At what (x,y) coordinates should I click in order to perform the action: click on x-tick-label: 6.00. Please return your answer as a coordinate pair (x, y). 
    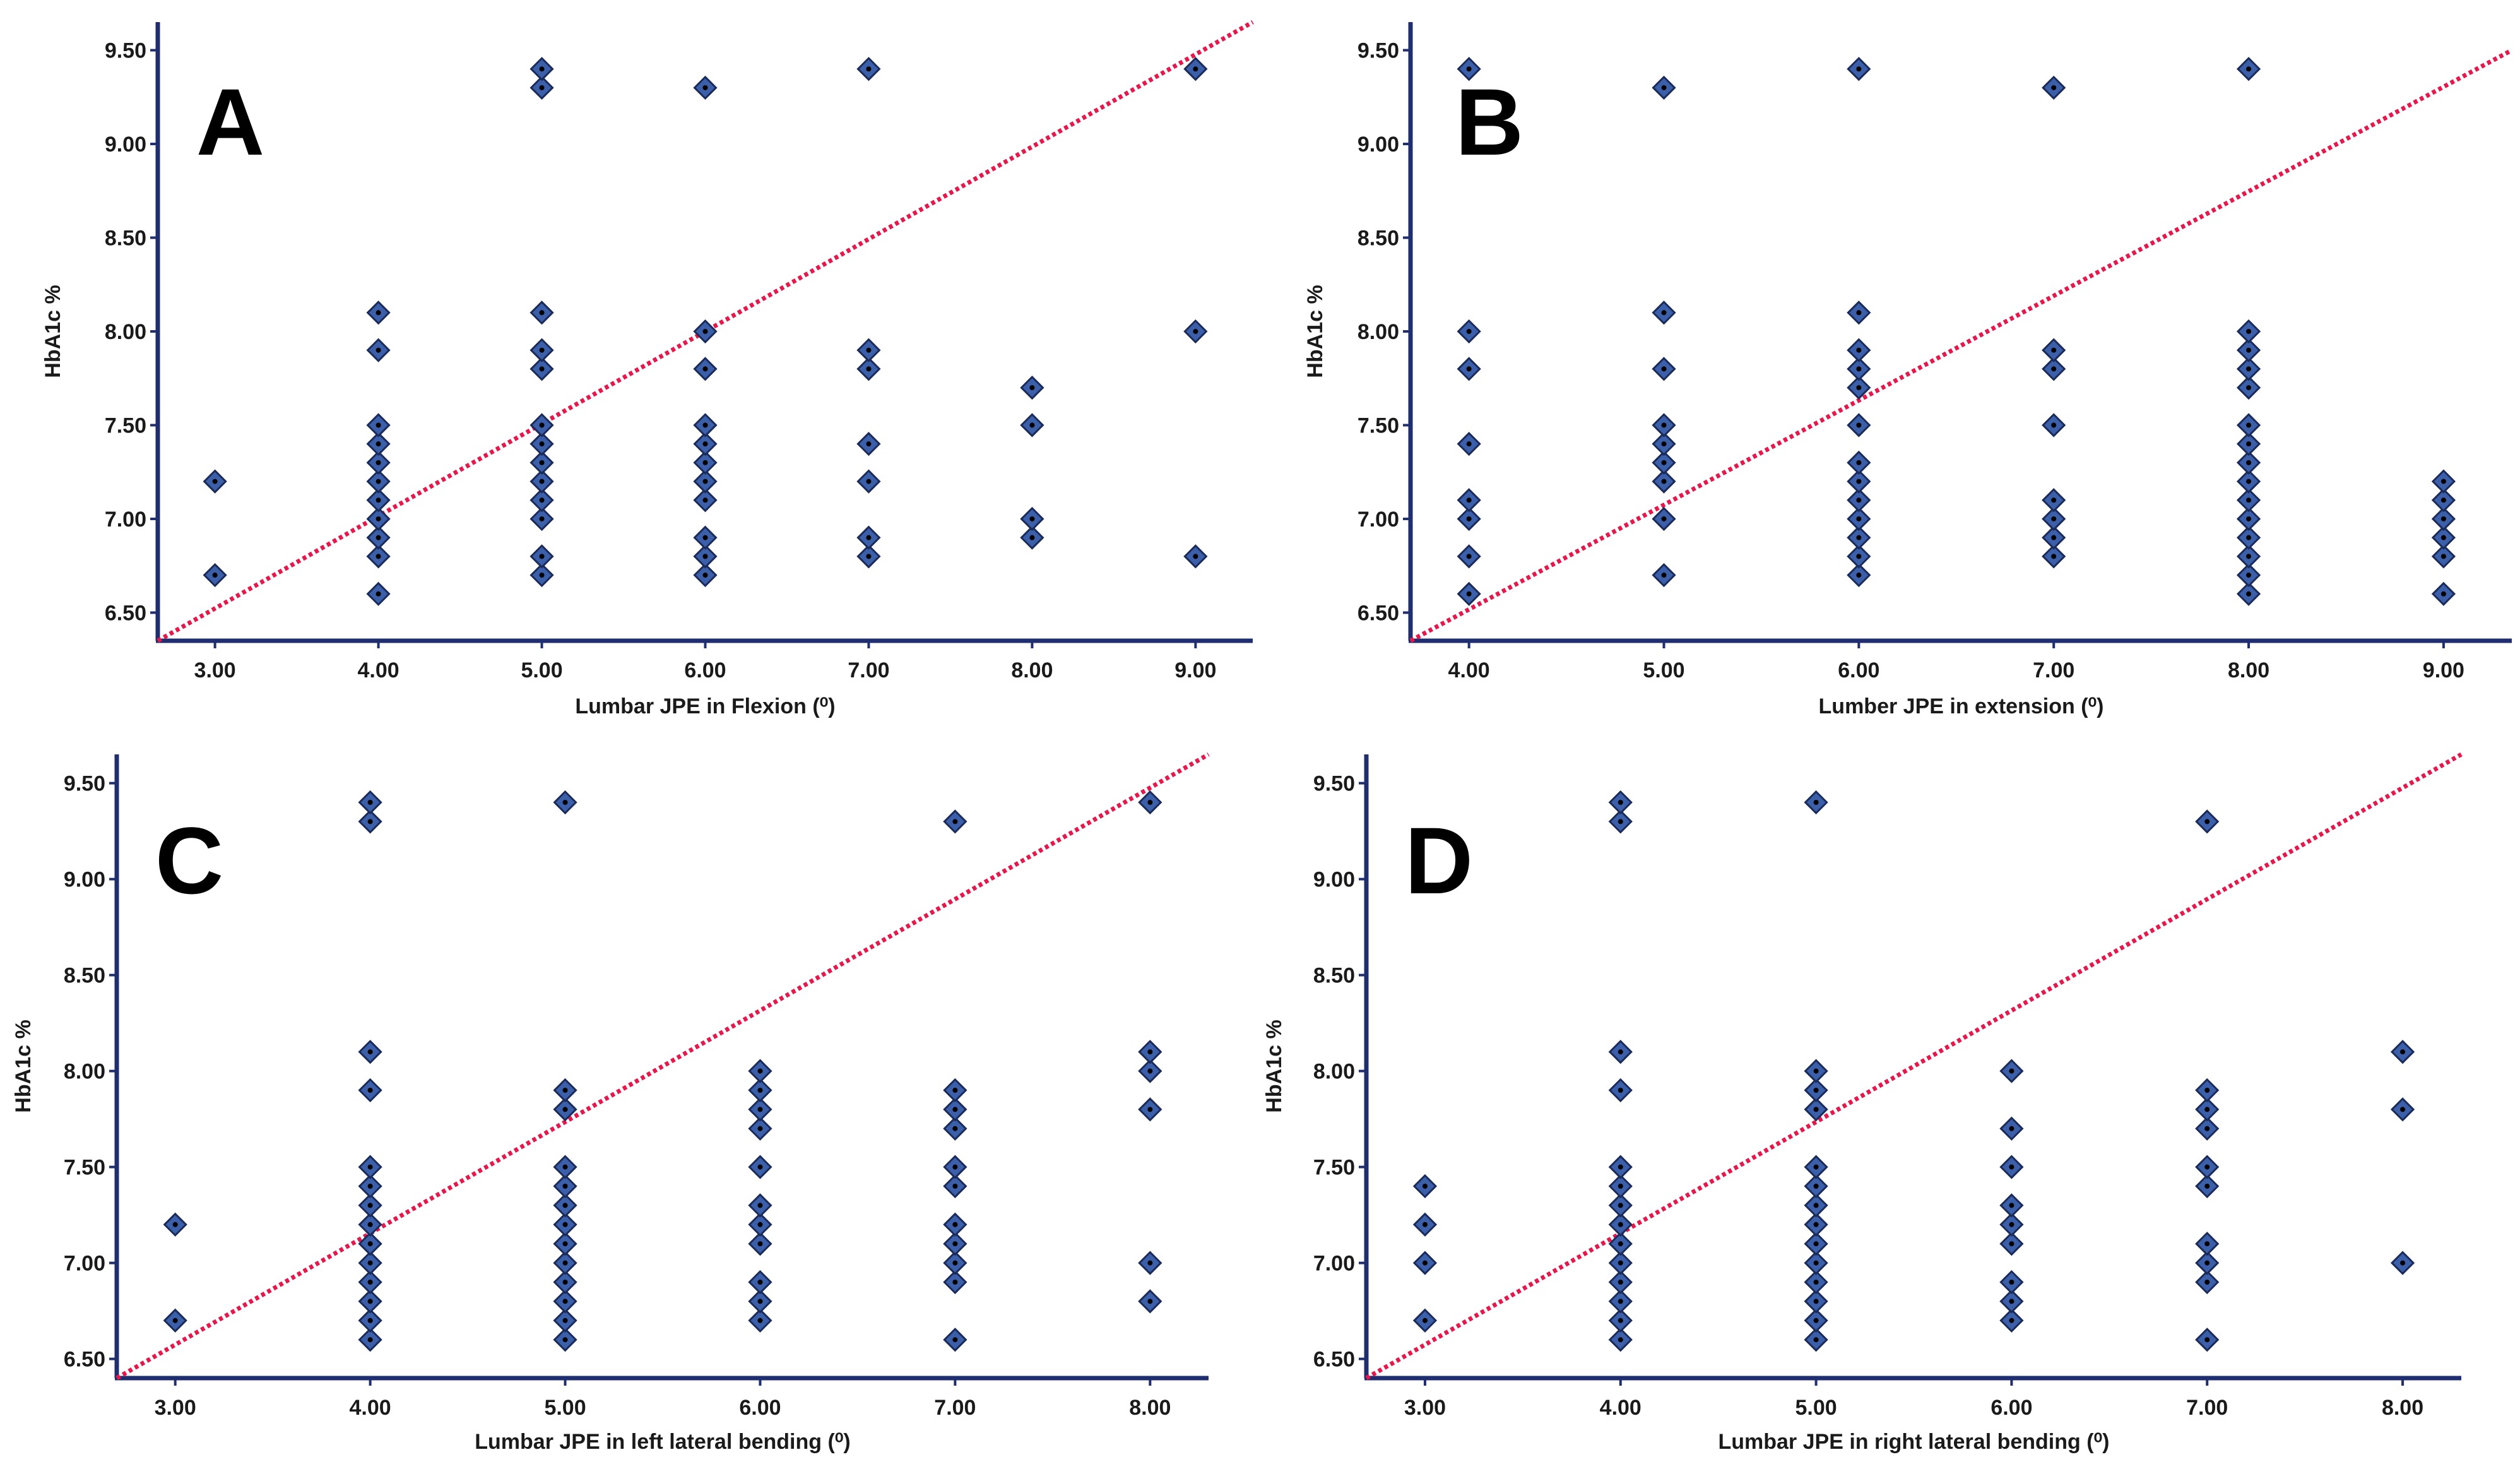
    Looking at the image, I should click on (705, 670).